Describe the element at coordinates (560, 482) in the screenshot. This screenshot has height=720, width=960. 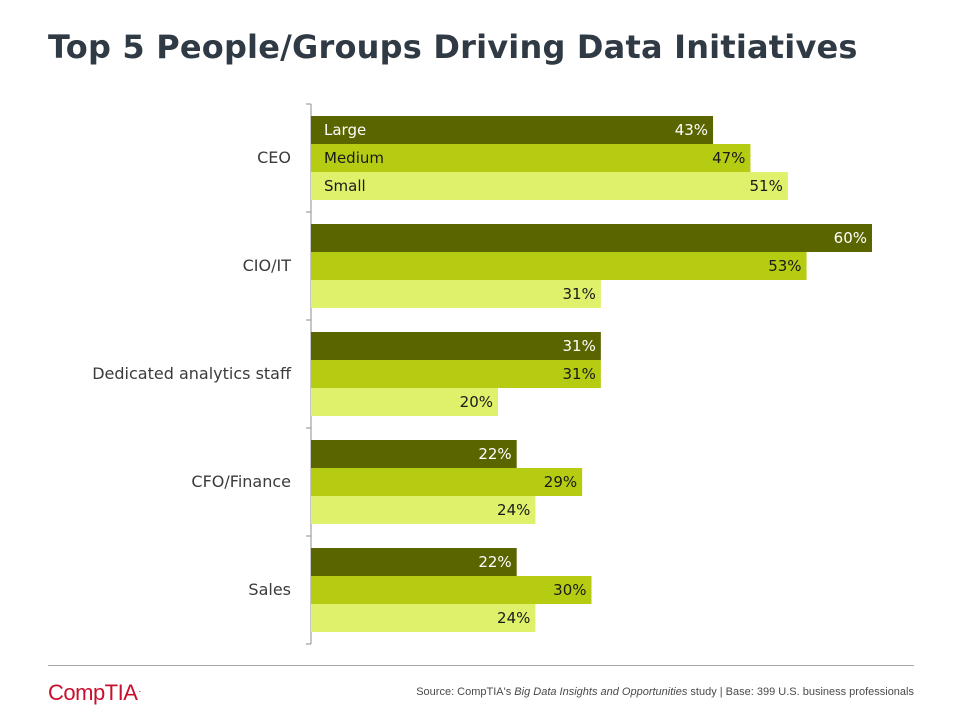
I see `data-label: 29%` at that location.